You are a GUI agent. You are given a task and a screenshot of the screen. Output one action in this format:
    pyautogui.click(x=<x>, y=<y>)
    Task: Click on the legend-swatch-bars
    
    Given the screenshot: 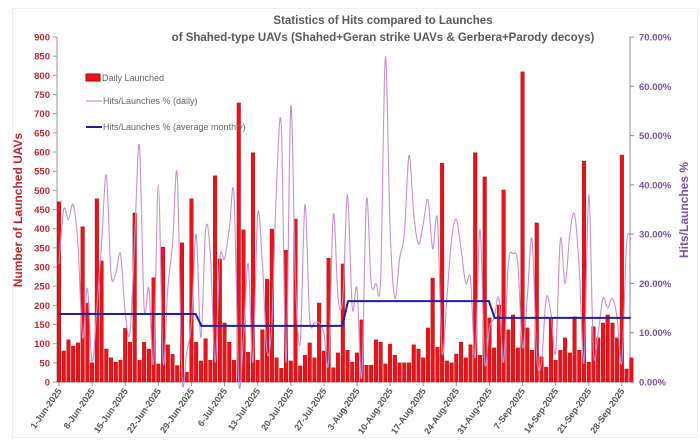 What is the action you would take?
    pyautogui.click(x=93, y=77)
    